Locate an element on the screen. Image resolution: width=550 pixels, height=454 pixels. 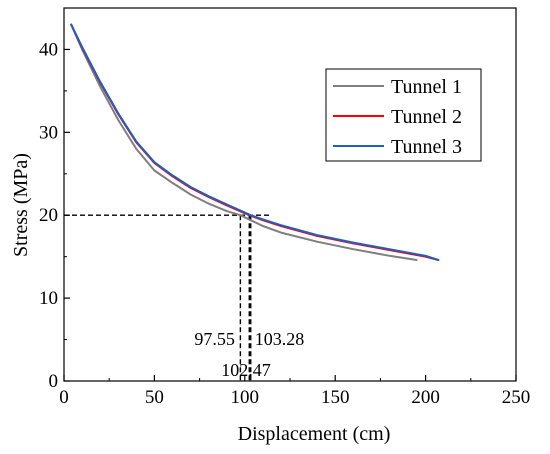
y-tick-label: 40 is located at coordinates (48, 49).